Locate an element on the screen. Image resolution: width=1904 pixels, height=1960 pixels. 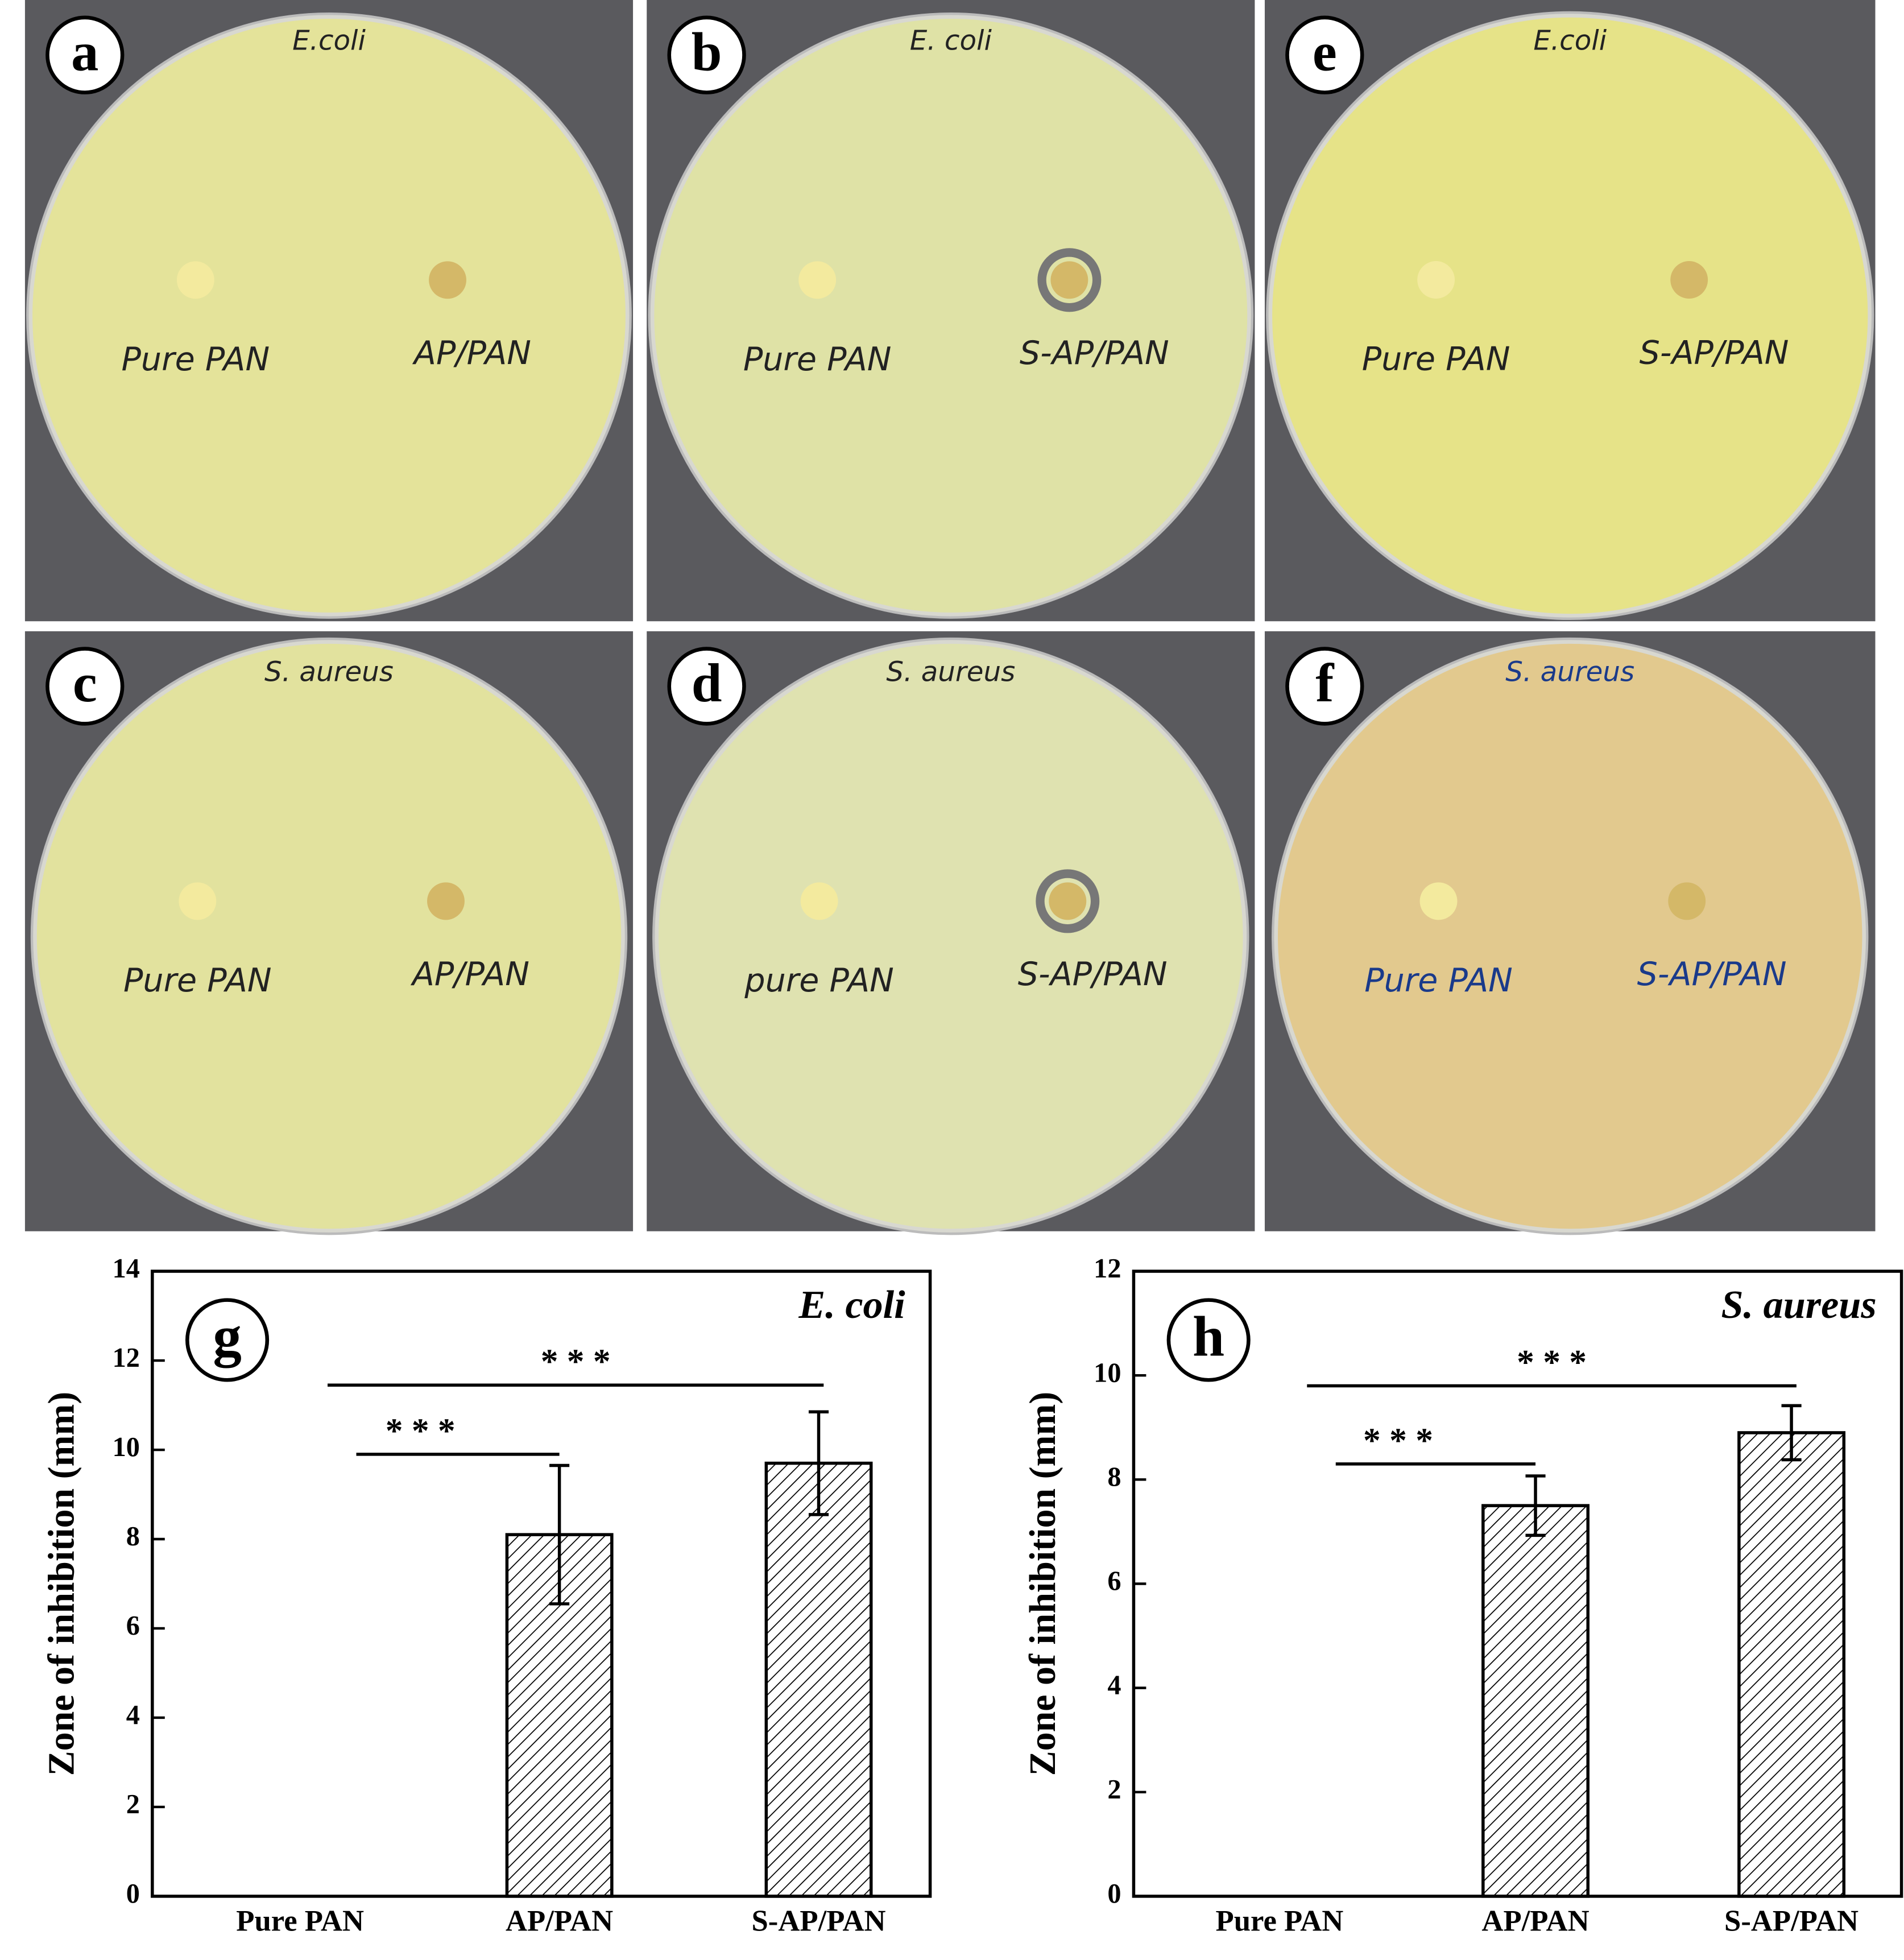
panel-letter: a is located at coordinates (84, 51).